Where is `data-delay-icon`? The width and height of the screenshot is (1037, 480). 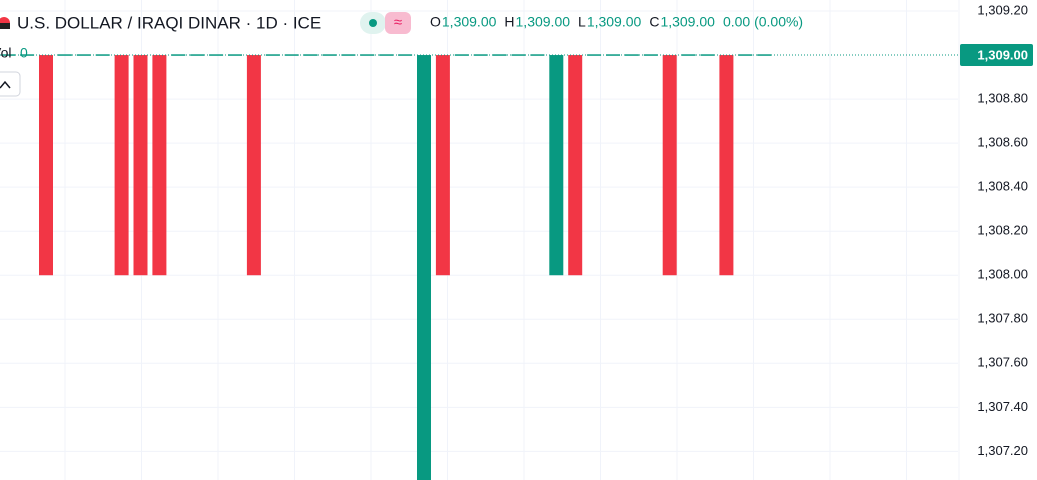 data-delay-icon is located at coordinates (398, 23).